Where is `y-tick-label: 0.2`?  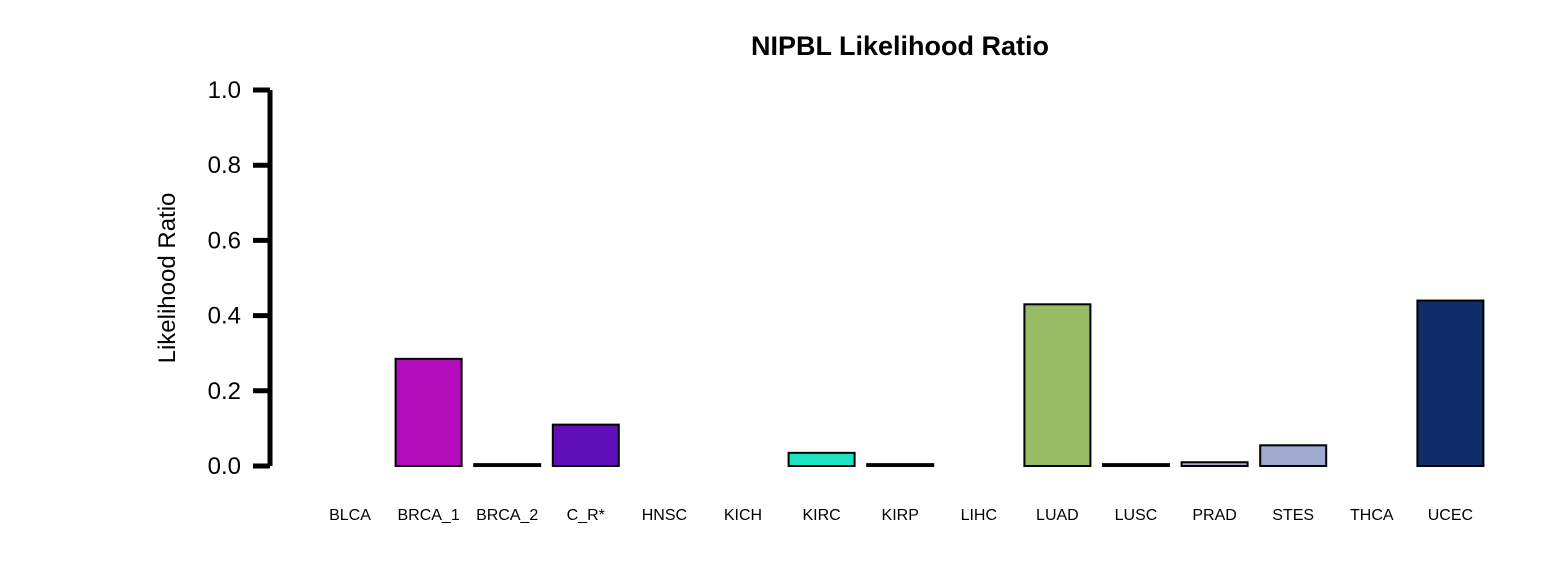 y-tick-label: 0.2 is located at coordinates (224, 391).